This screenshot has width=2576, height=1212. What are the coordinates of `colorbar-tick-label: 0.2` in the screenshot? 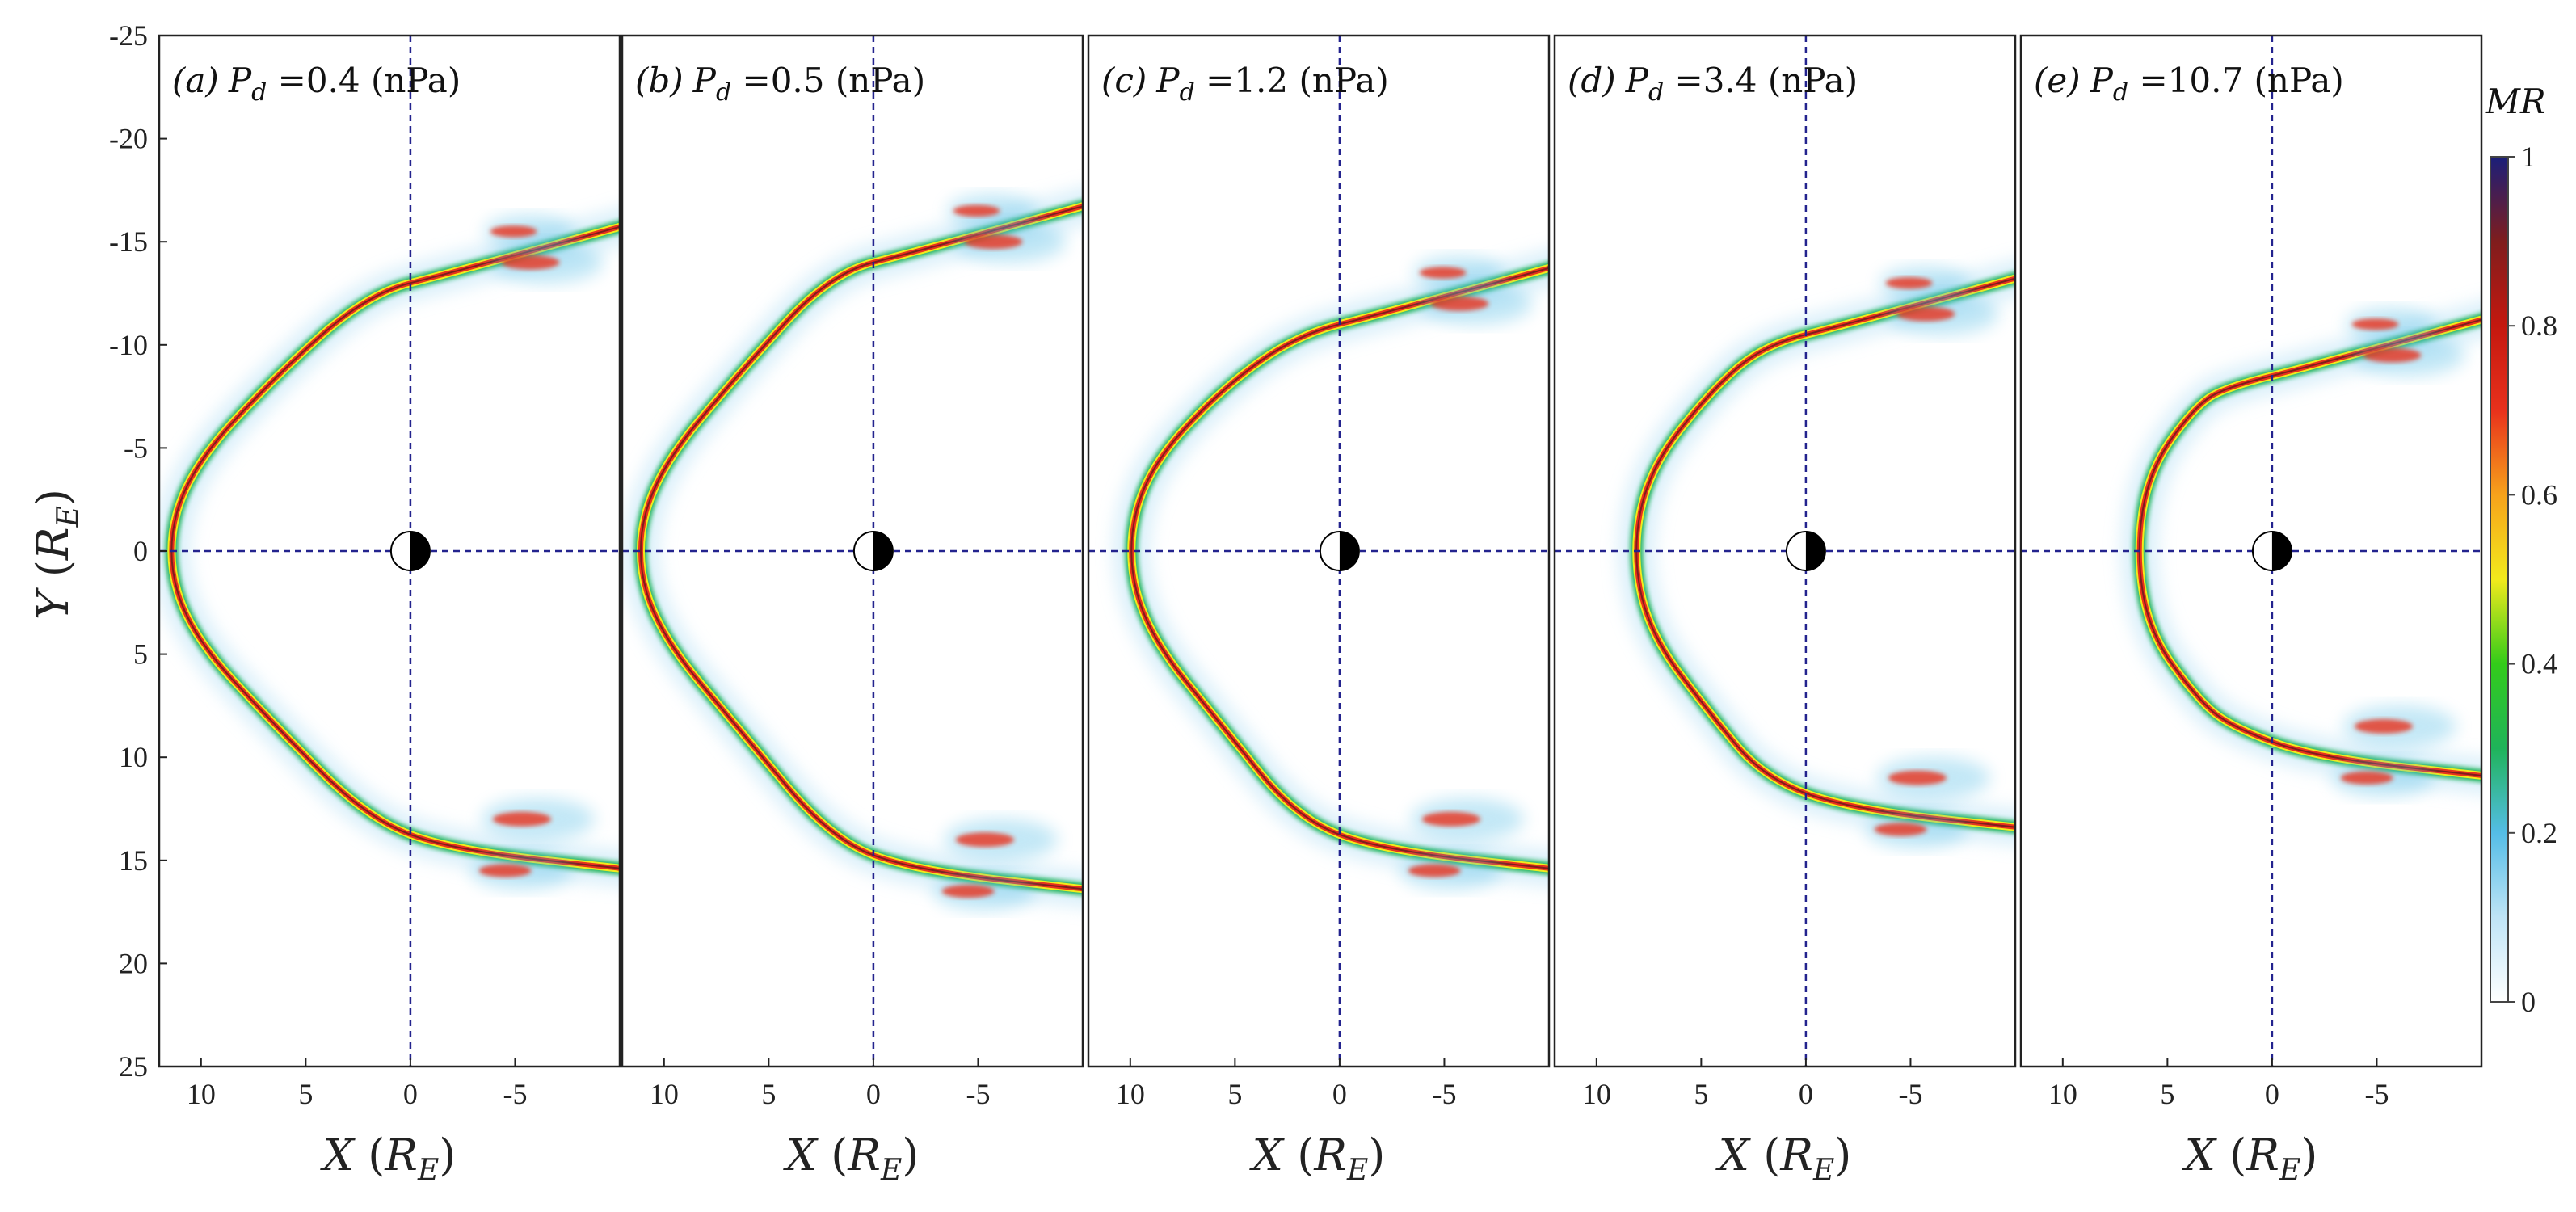 It's located at (2539, 833).